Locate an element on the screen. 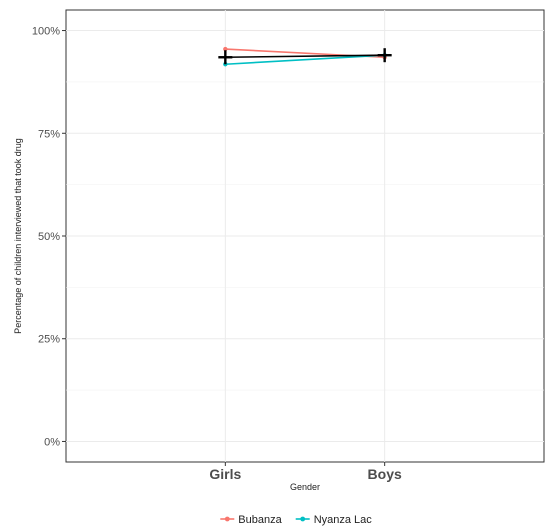  series-line is located at coordinates (305, 60).